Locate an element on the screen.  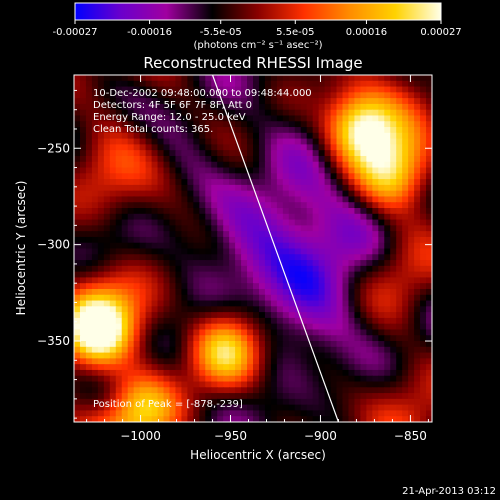
colorbar-unit-label: (photons cm⁻² s⁻¹ asec⁻²) is located at coordinates (257, 45).